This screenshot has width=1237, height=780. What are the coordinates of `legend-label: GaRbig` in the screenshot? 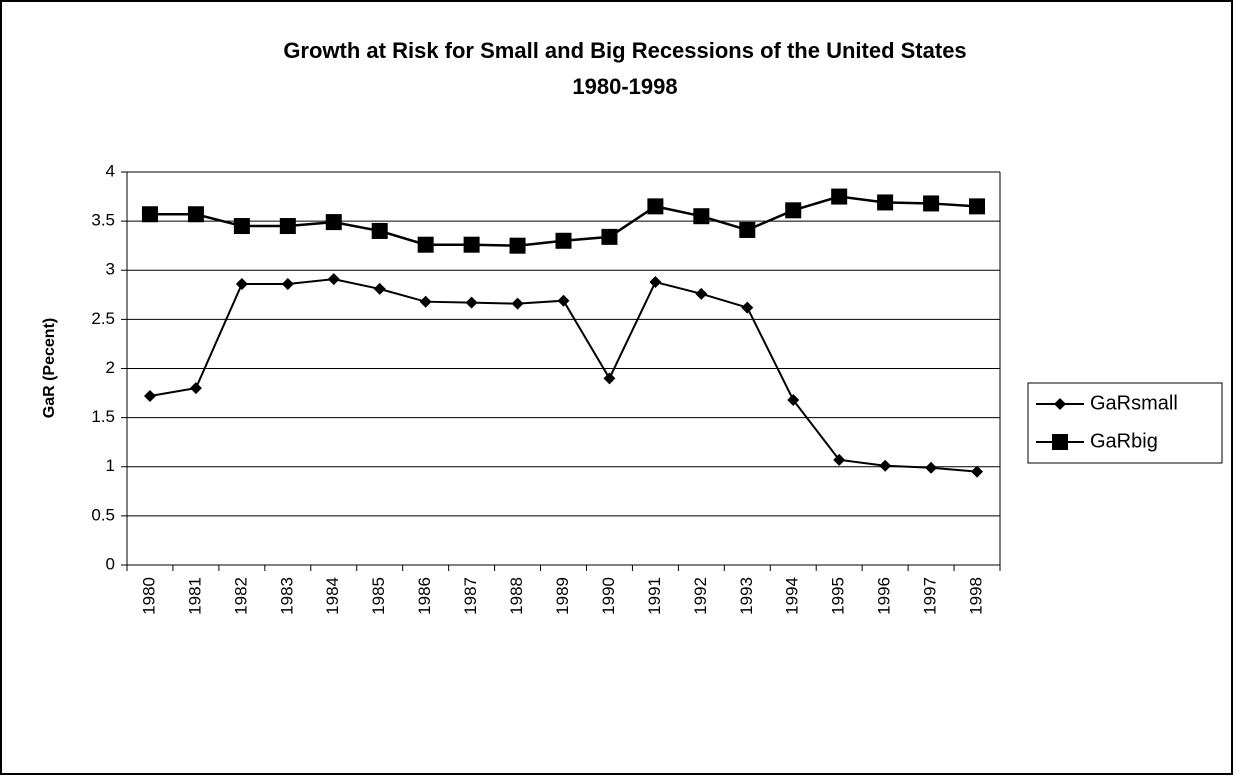 It's located at (1124, 441).